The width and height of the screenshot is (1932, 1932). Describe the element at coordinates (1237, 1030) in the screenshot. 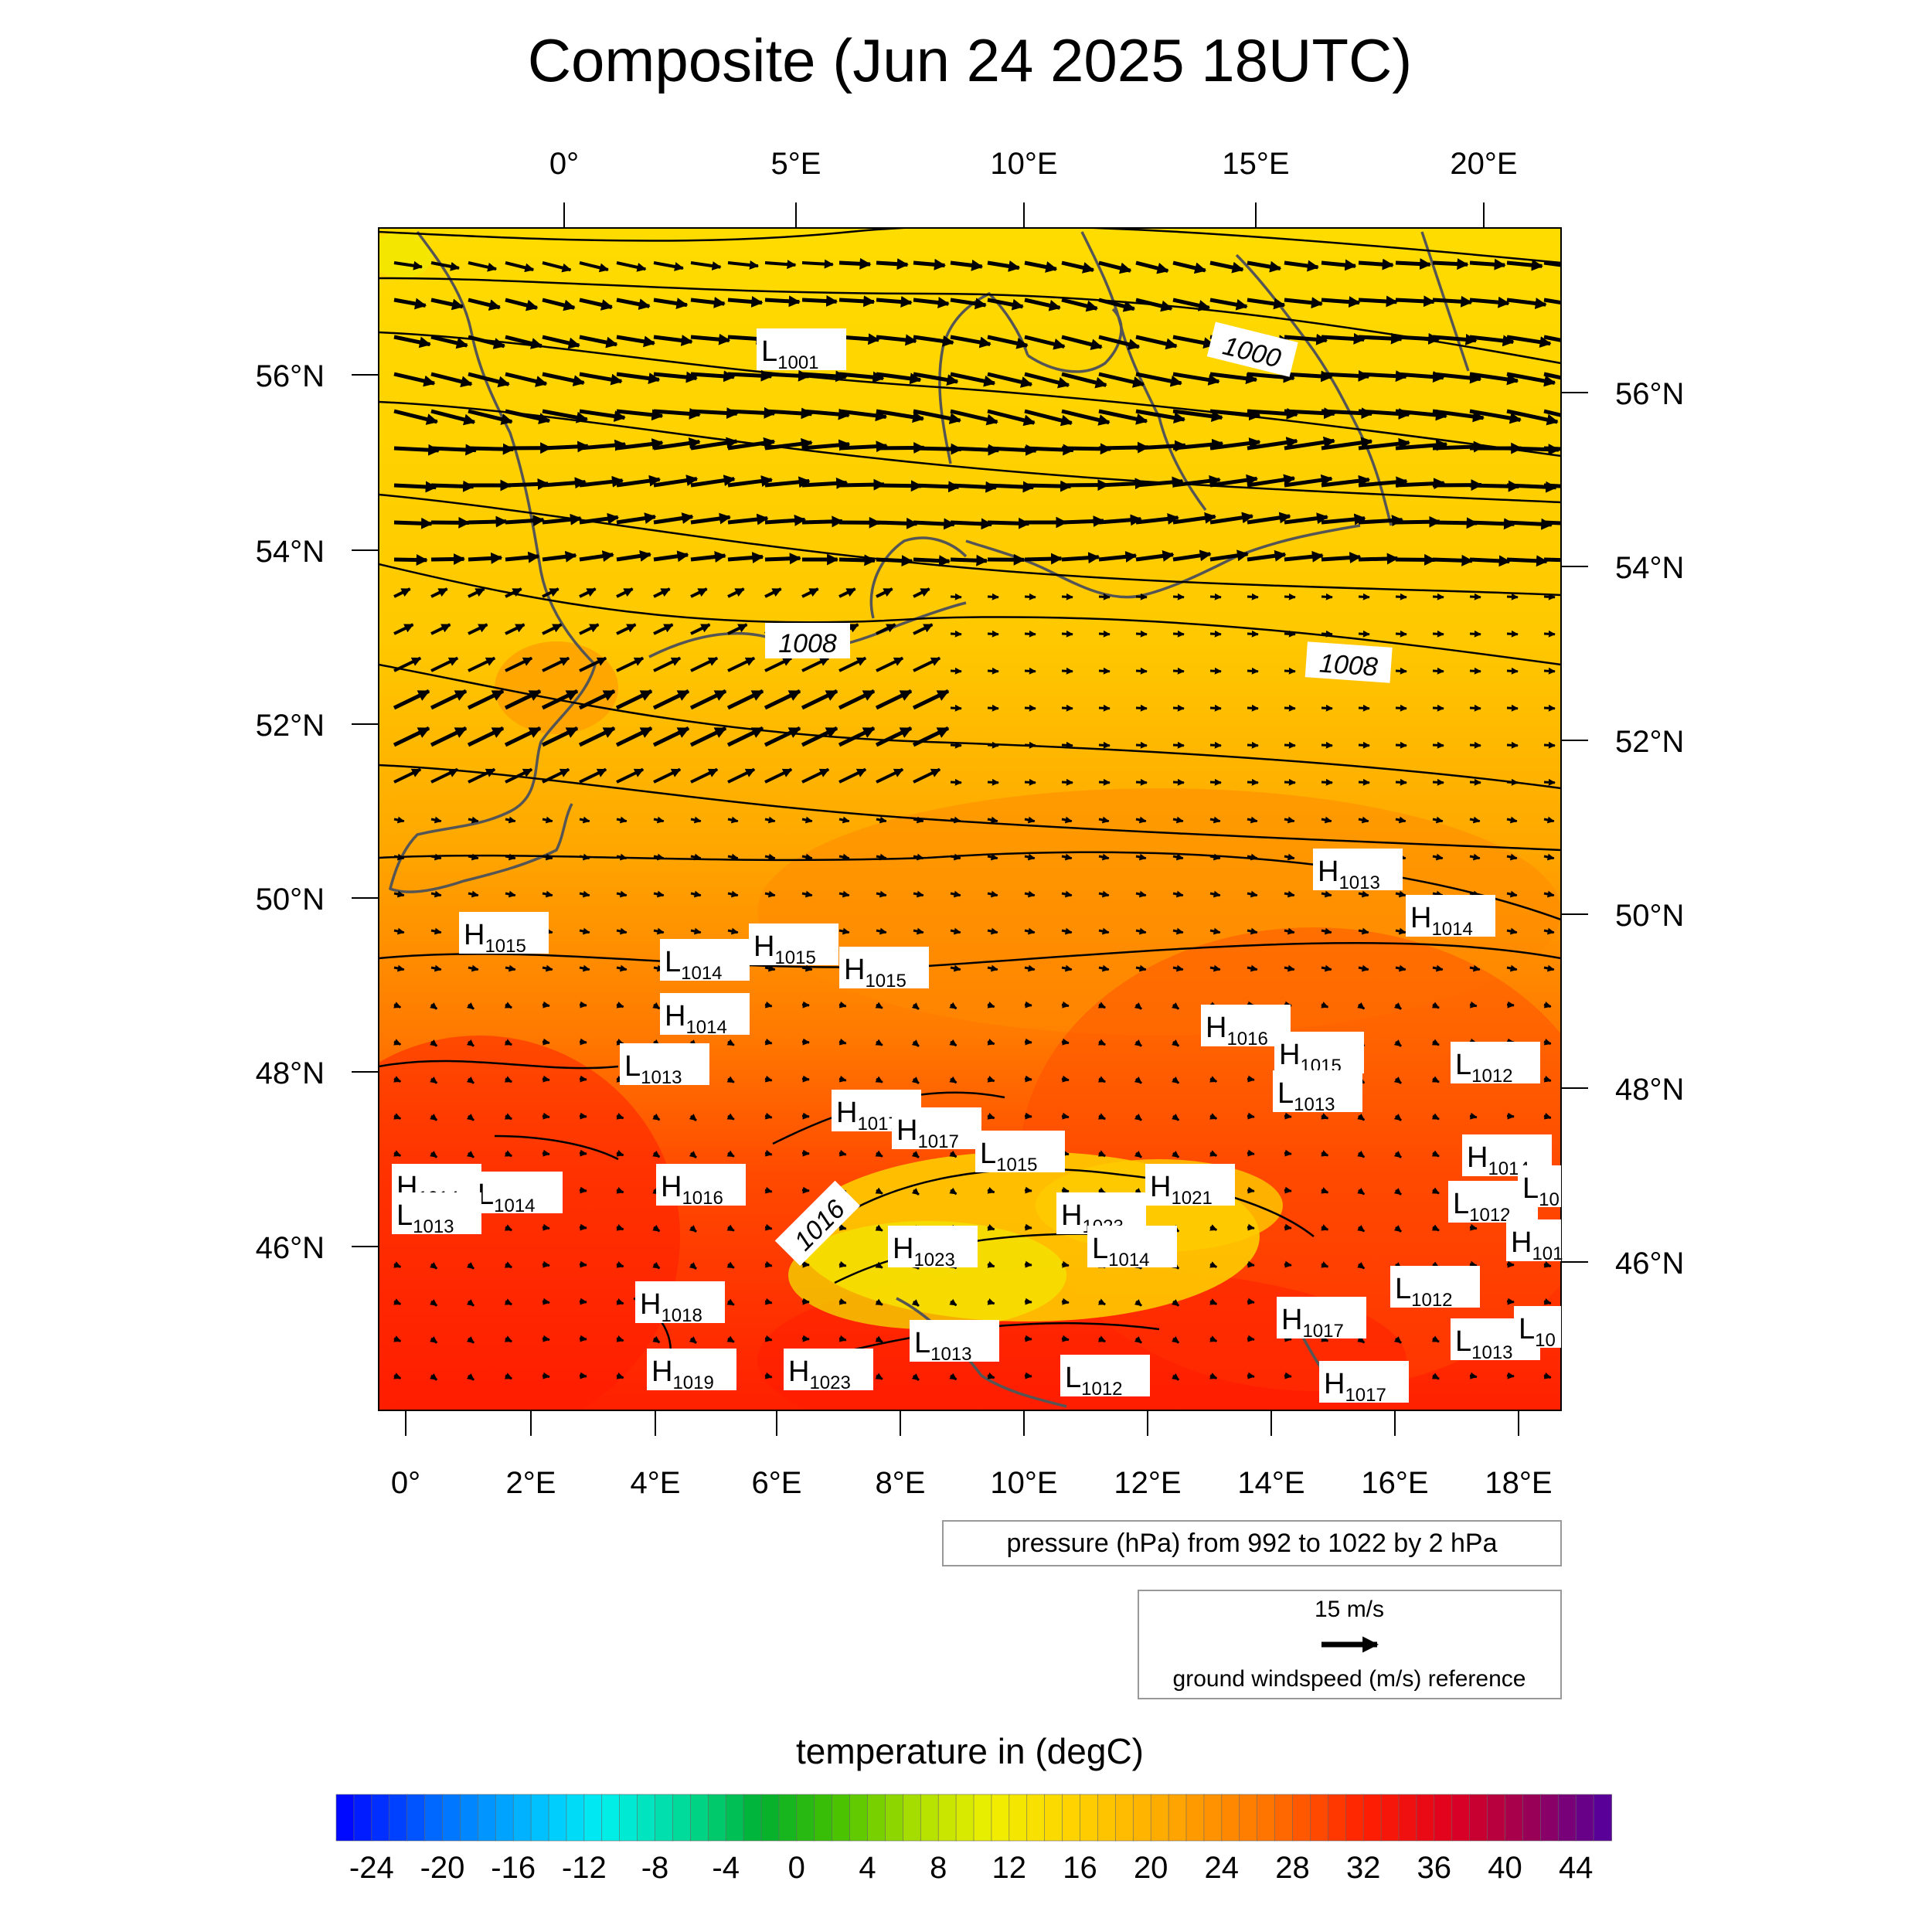

I see `svg-text: H1016` at that location.